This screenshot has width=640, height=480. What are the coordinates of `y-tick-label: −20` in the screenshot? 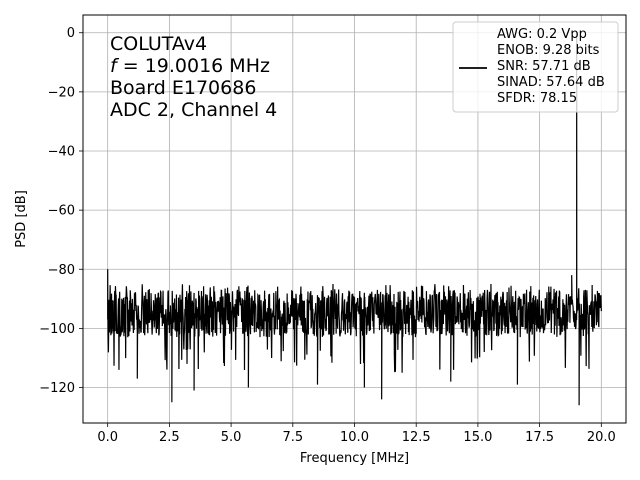 It's located at (61, 92).